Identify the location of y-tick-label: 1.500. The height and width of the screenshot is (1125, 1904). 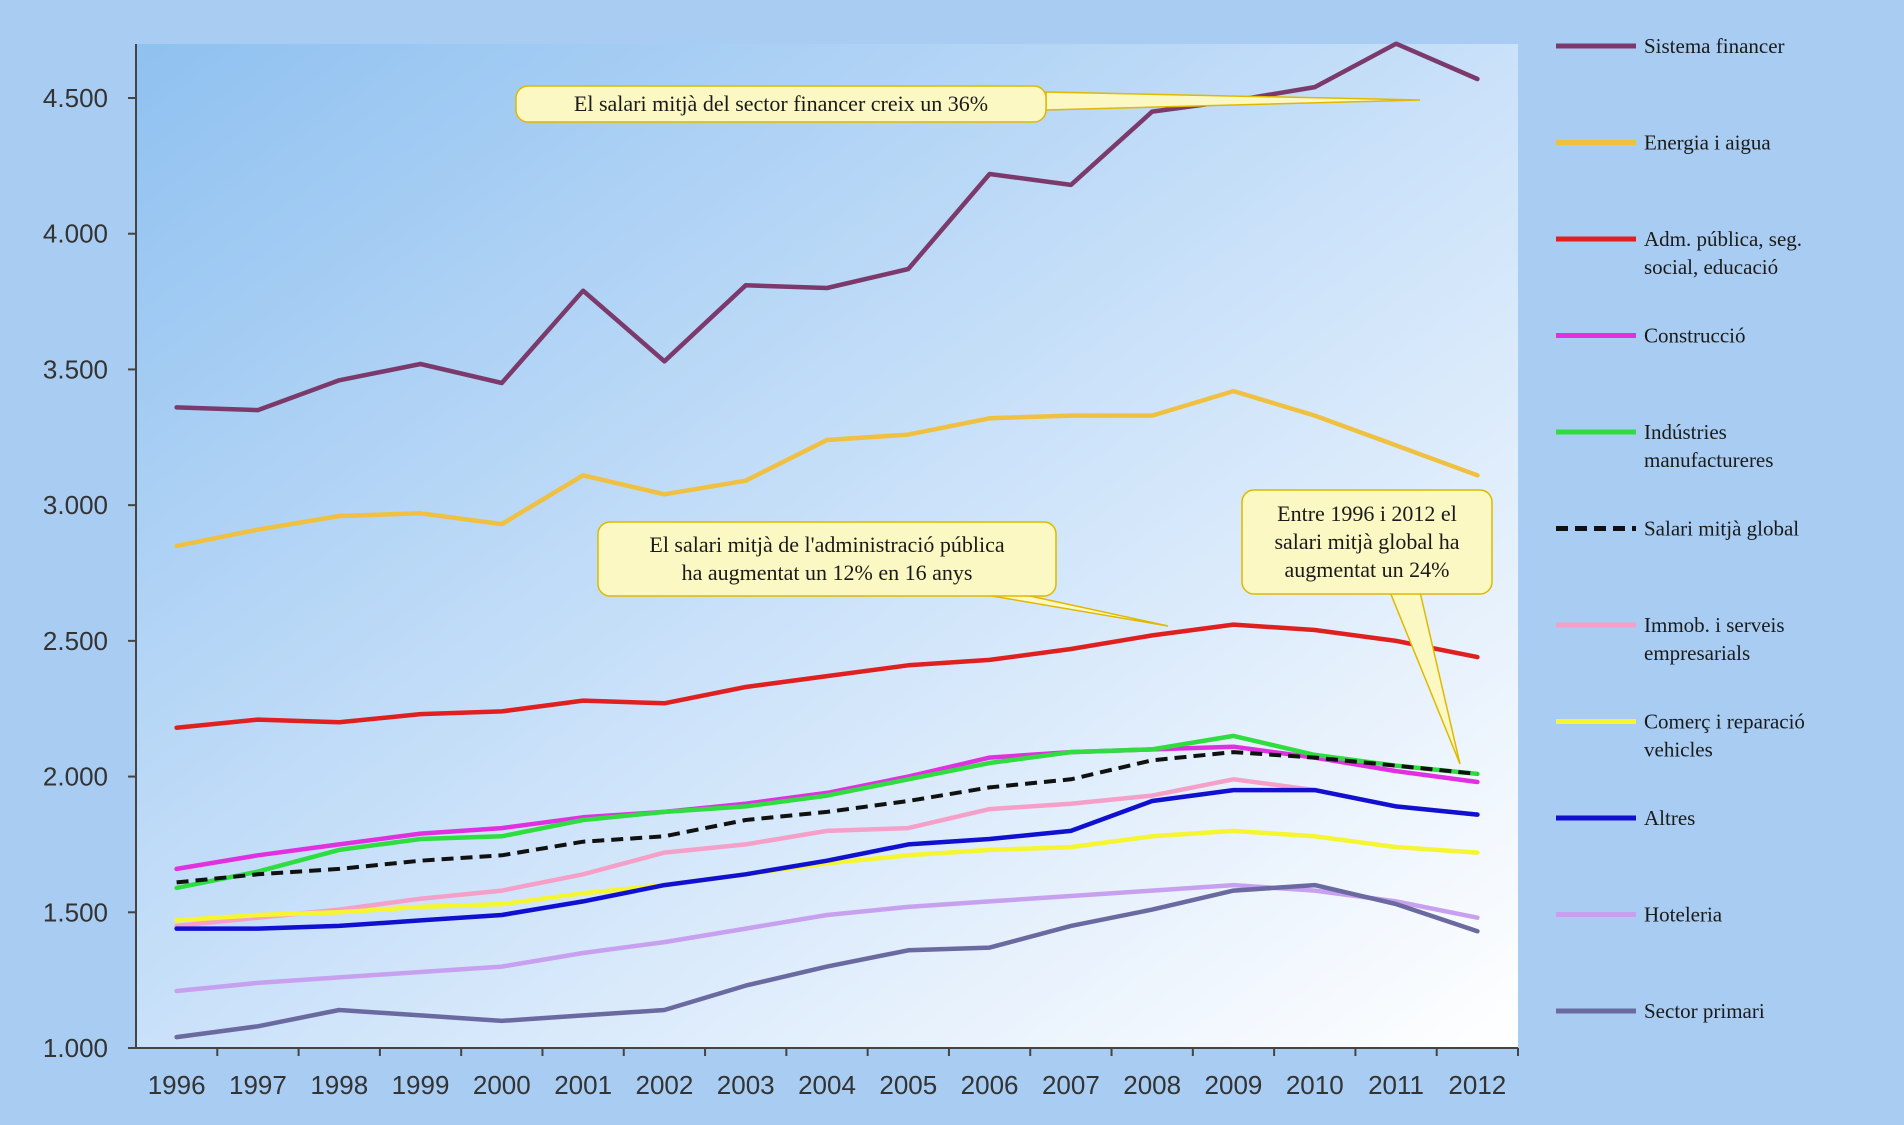
(75, 912).